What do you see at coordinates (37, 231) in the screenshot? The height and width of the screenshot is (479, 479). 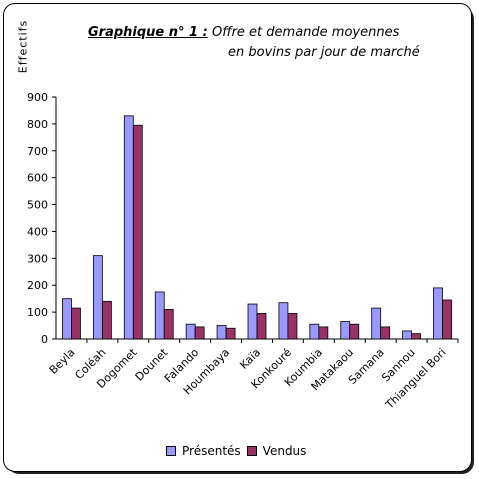 I see `y-tick-label: 400` at bounding box center [37, 231].